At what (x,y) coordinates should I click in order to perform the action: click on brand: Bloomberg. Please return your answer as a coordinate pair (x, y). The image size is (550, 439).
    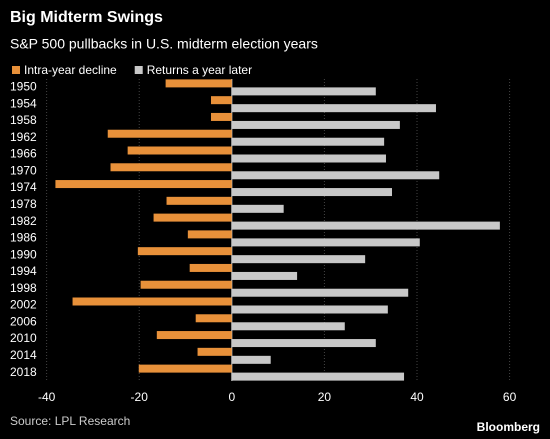
    Looking at the image, I should click on (508, 427).